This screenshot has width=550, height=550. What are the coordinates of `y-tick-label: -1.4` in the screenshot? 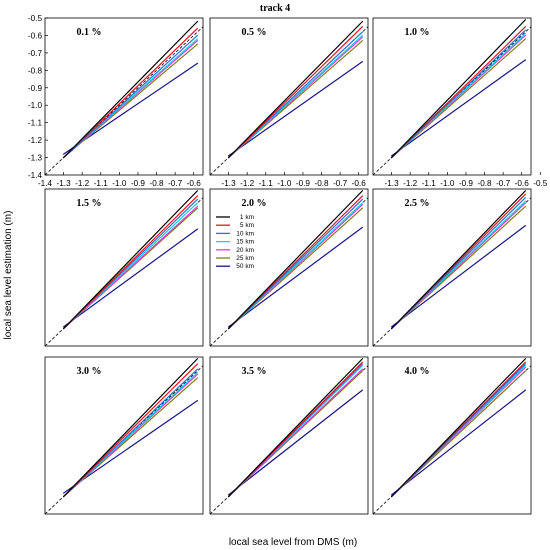 It's located at (35, 175).